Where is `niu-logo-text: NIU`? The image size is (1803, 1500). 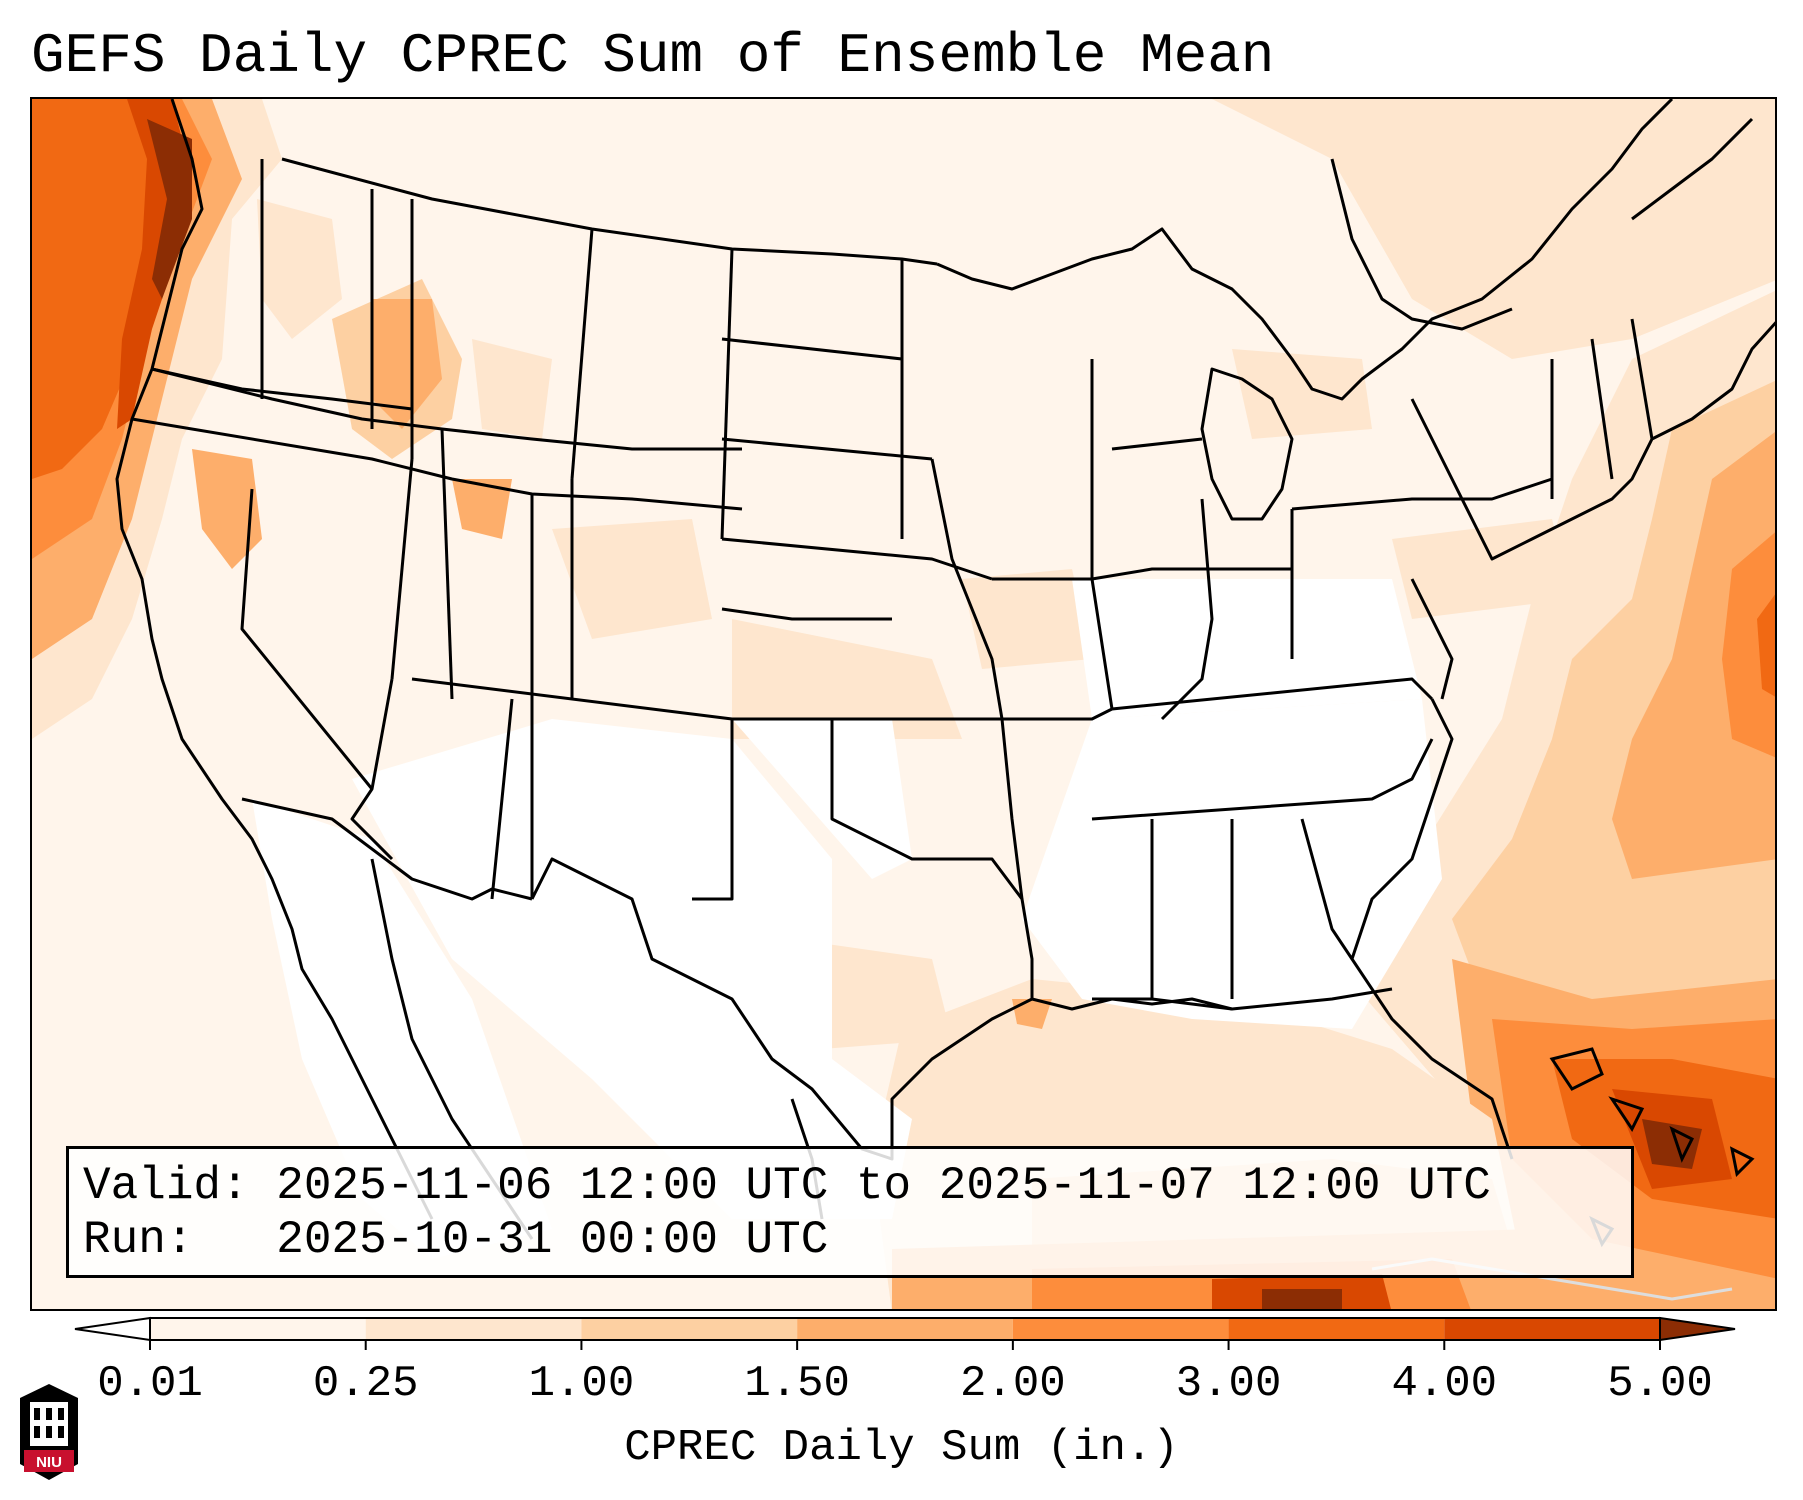 niu-logo-text: NIU is located at coordinates (49, 1462).